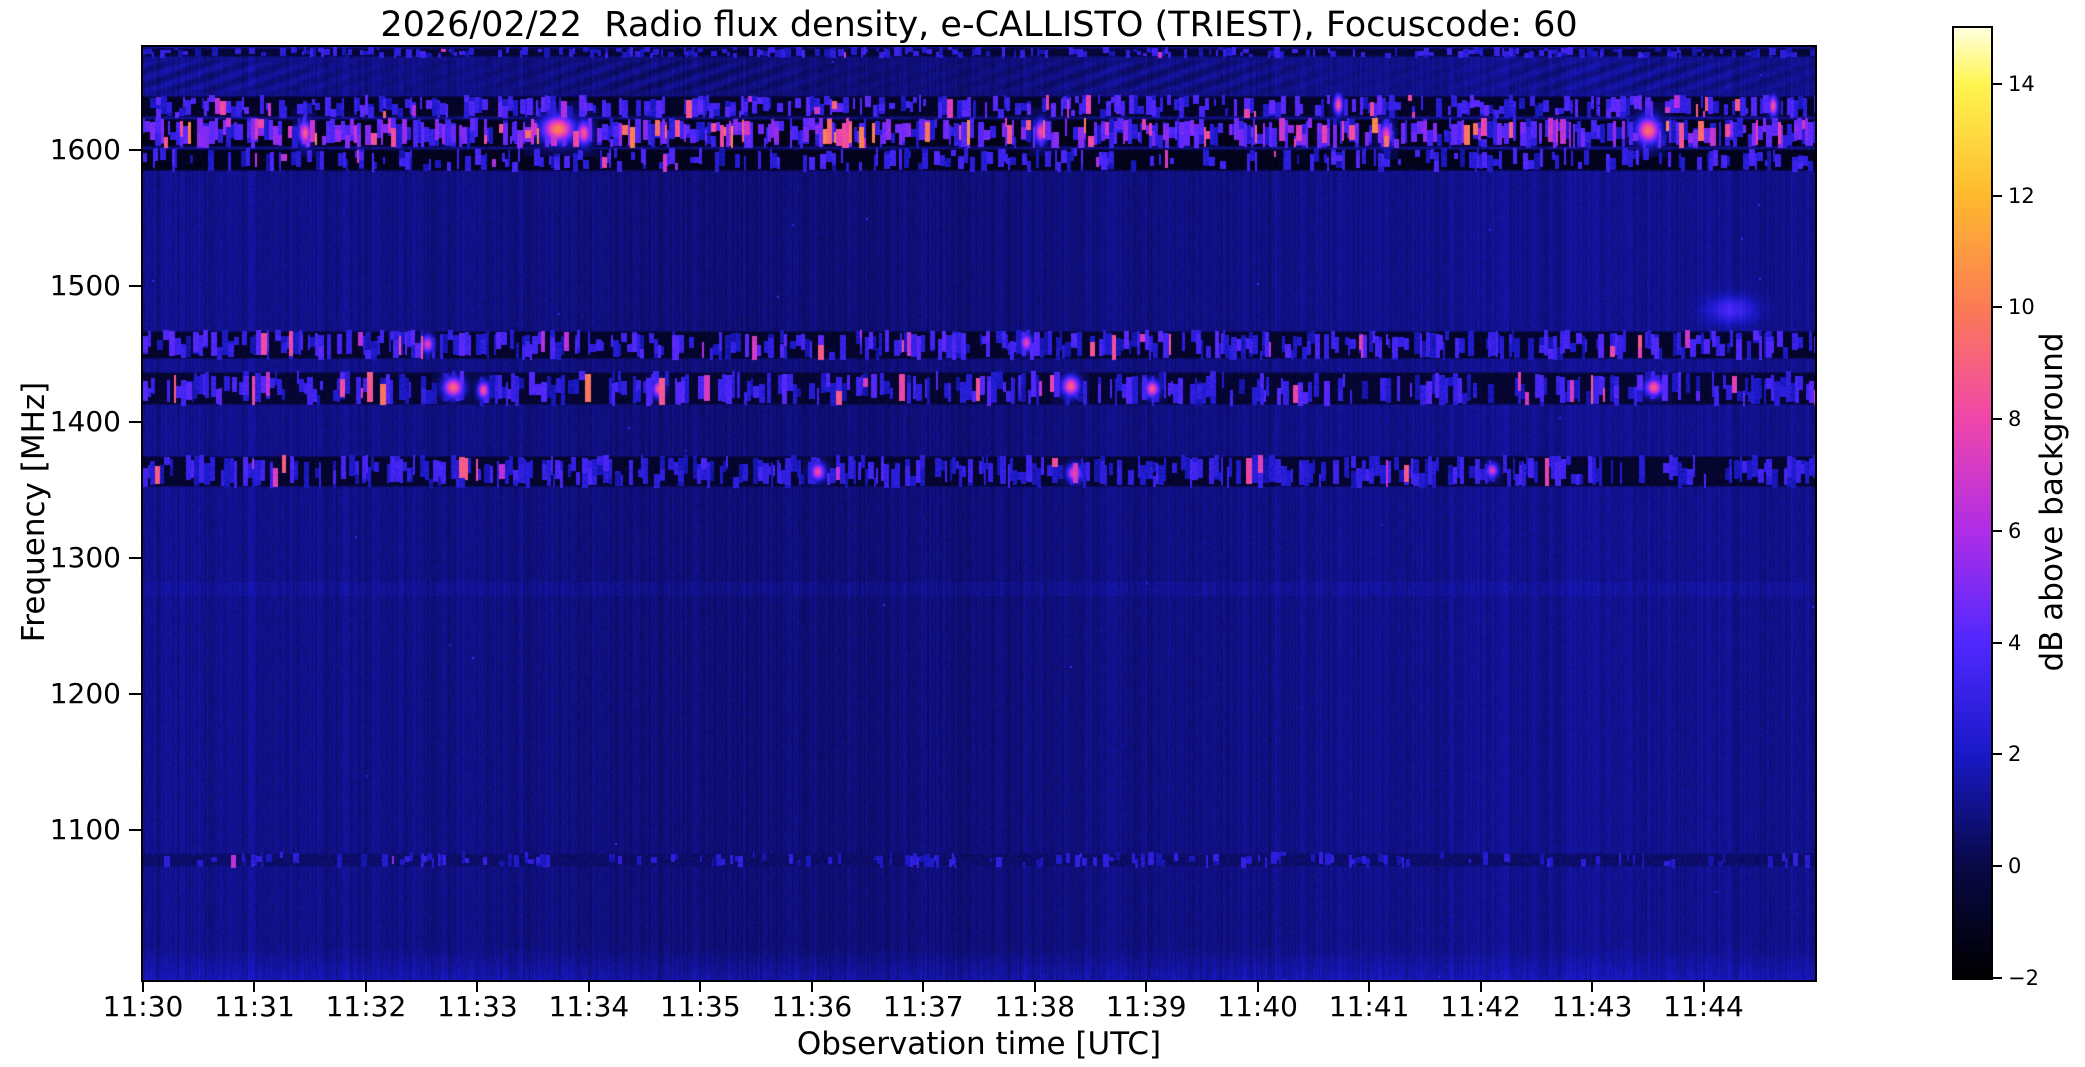  Describe the element at coordinates (85, 558) in the screenshot. I see `y-tick-label: 1300` at that location.